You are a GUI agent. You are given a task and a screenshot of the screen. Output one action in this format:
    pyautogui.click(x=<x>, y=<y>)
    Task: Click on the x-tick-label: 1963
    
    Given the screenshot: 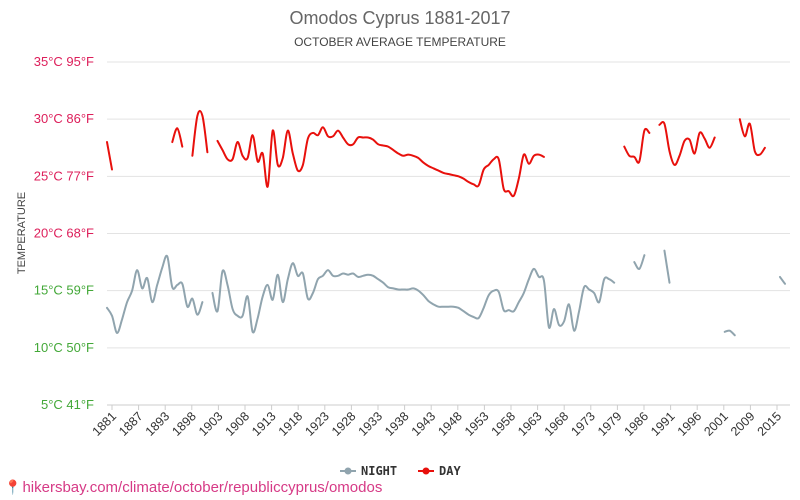 What is the action you would take?
    pyautogui.click(x=530, y=424)
    